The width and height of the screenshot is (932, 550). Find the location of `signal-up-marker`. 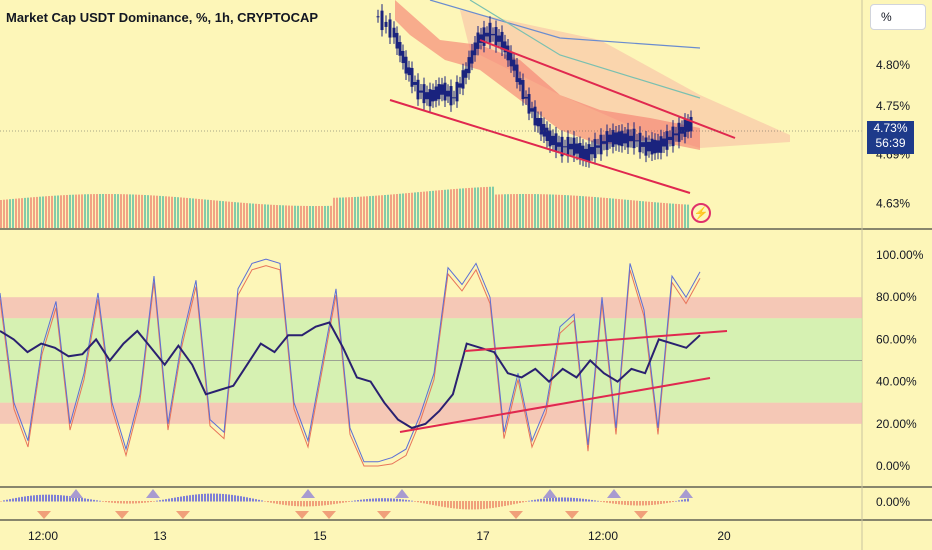

signal-up-marker is located at coordinates (686, 493).